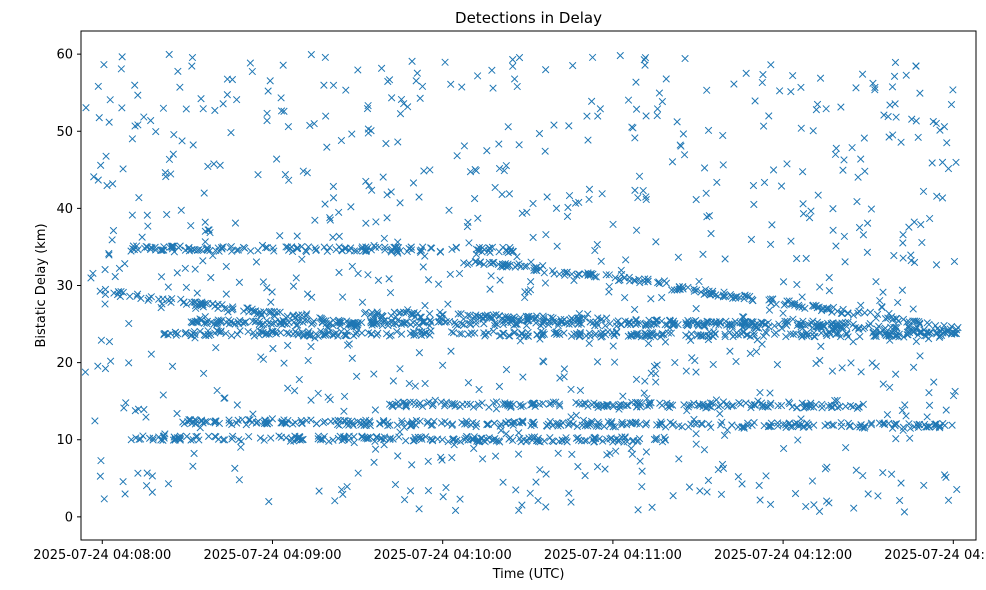 Image resolution: width=986 pixels, height=590 pixels. Describe the element at coordinates (64, 286) in the screenshot. I see `y-tick-label: 30` at that location.